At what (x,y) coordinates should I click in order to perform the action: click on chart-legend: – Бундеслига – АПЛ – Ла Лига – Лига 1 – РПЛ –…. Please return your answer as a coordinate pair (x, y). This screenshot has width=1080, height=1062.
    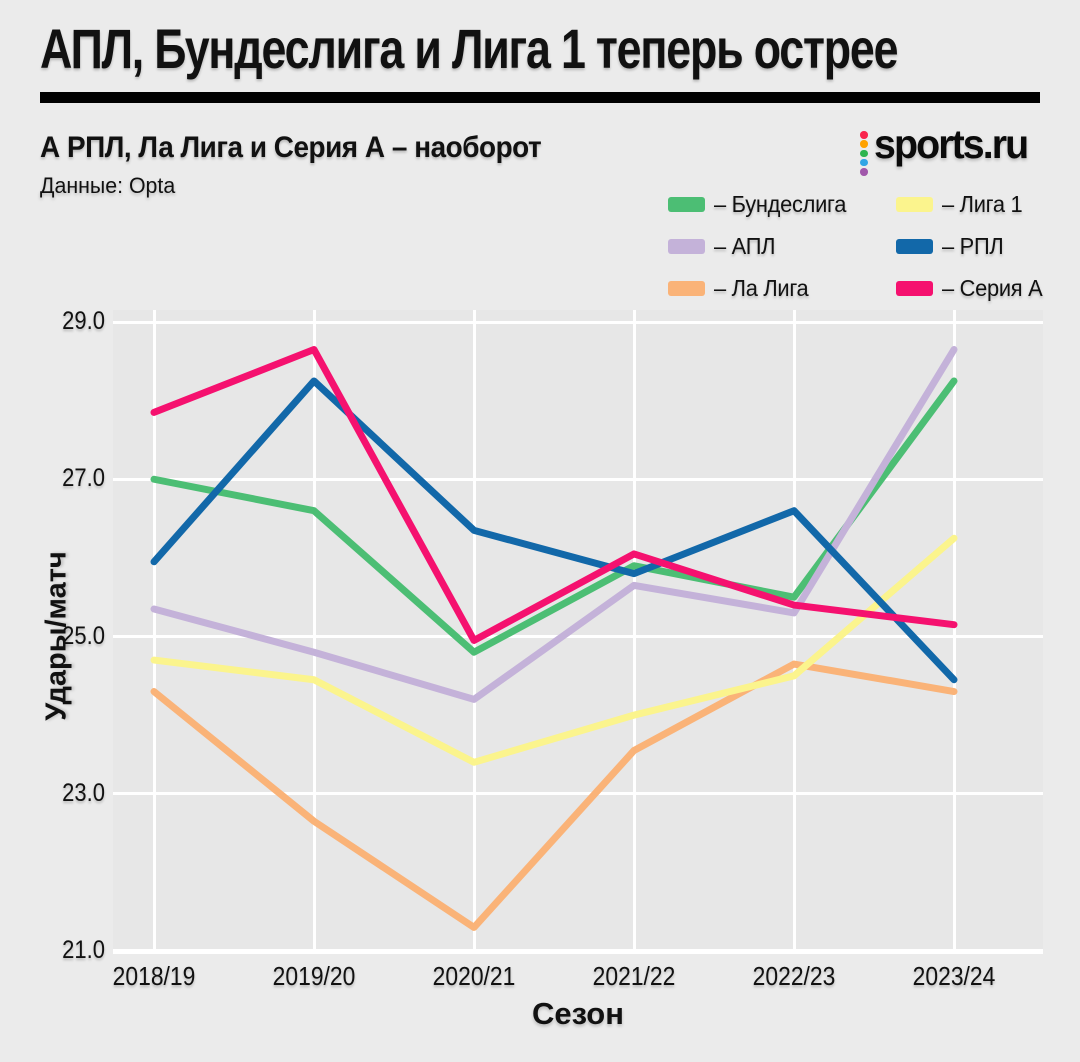
    Looking at the image, I should click on (858, 246).